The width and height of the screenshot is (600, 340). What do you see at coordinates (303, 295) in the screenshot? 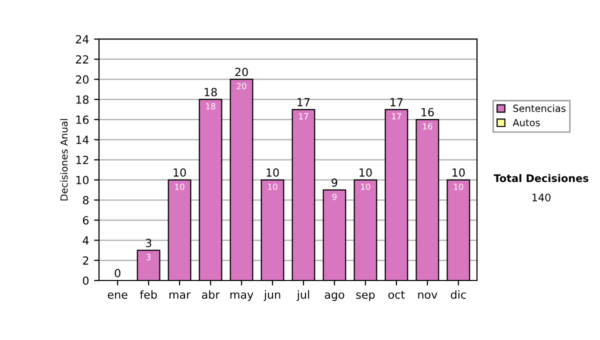
I see `x-tick-label: jul` at bounding box center [303, 295].